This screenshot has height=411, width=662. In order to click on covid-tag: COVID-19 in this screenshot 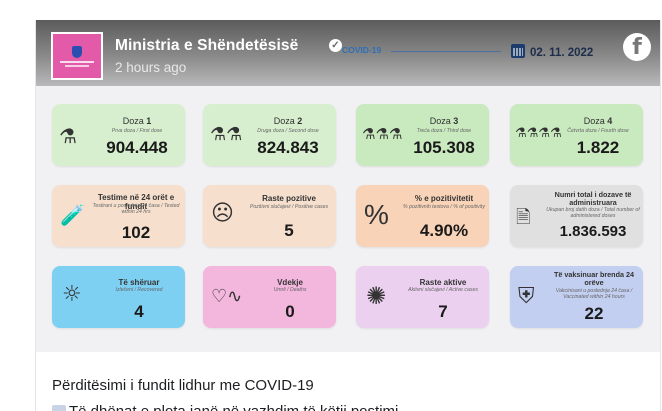, I will do `click(362, 50)`.